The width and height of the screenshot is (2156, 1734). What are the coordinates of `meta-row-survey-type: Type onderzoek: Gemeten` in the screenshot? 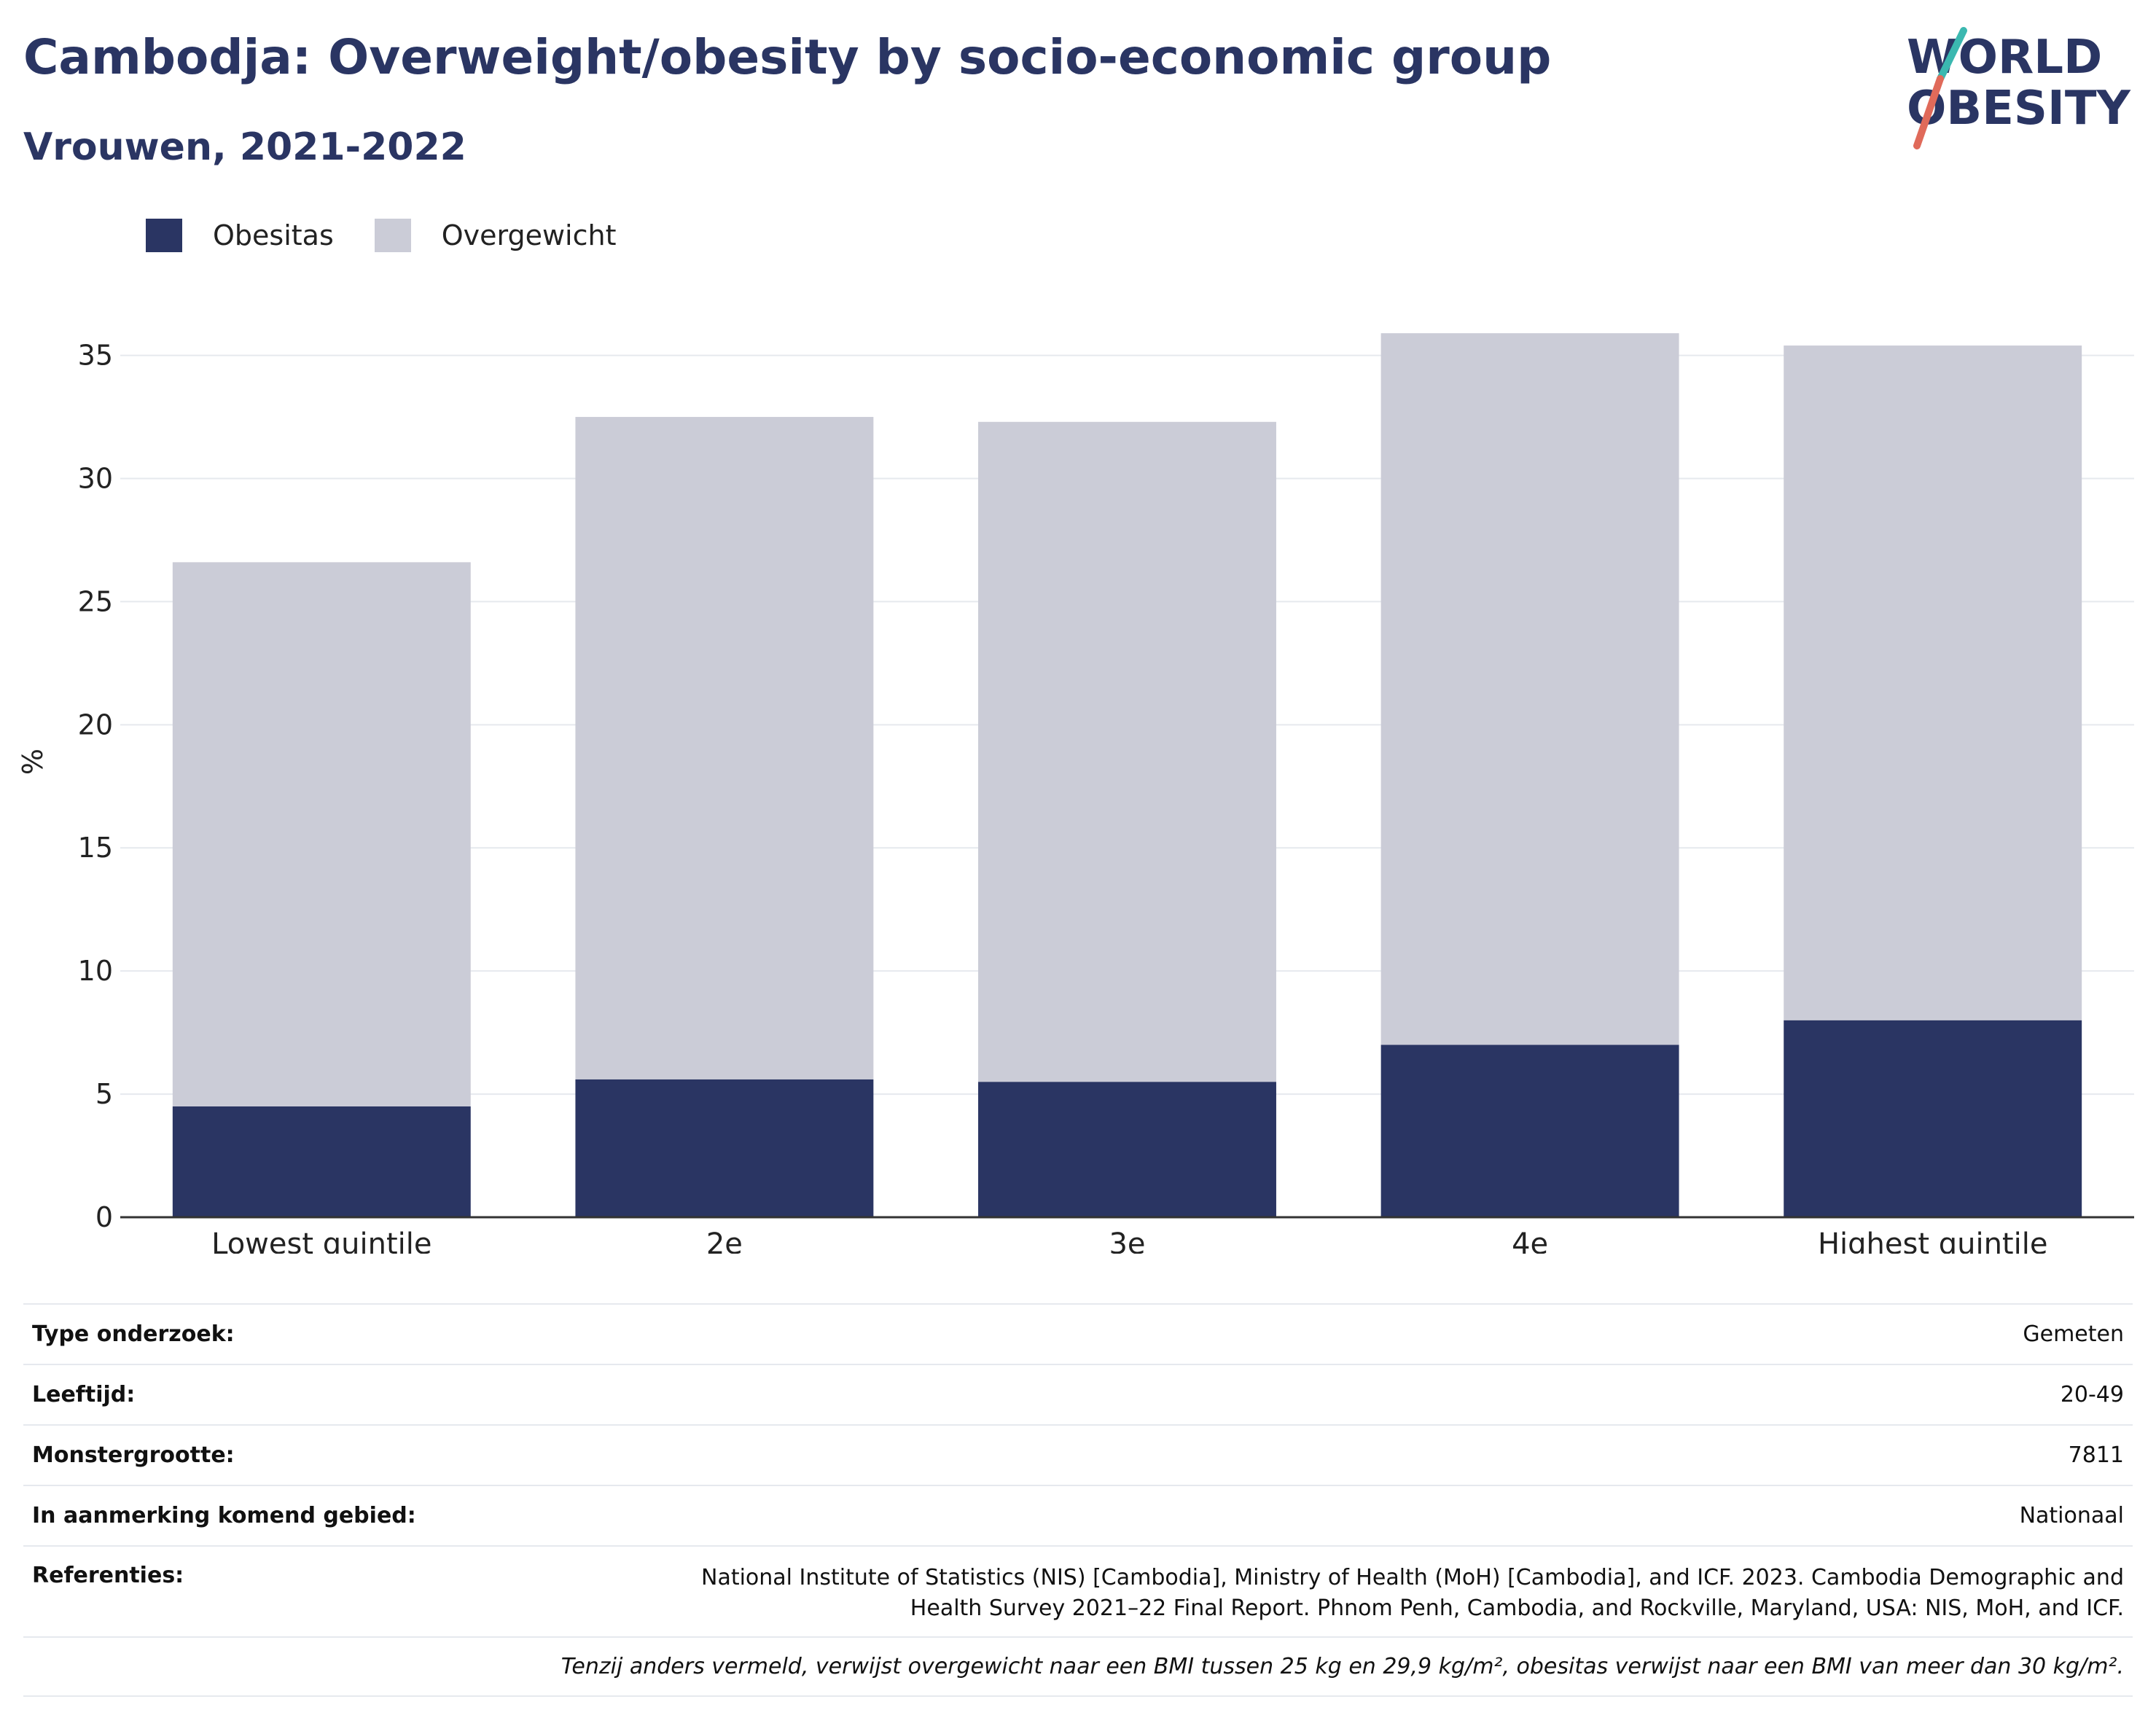 It's located at (1078, 1333).